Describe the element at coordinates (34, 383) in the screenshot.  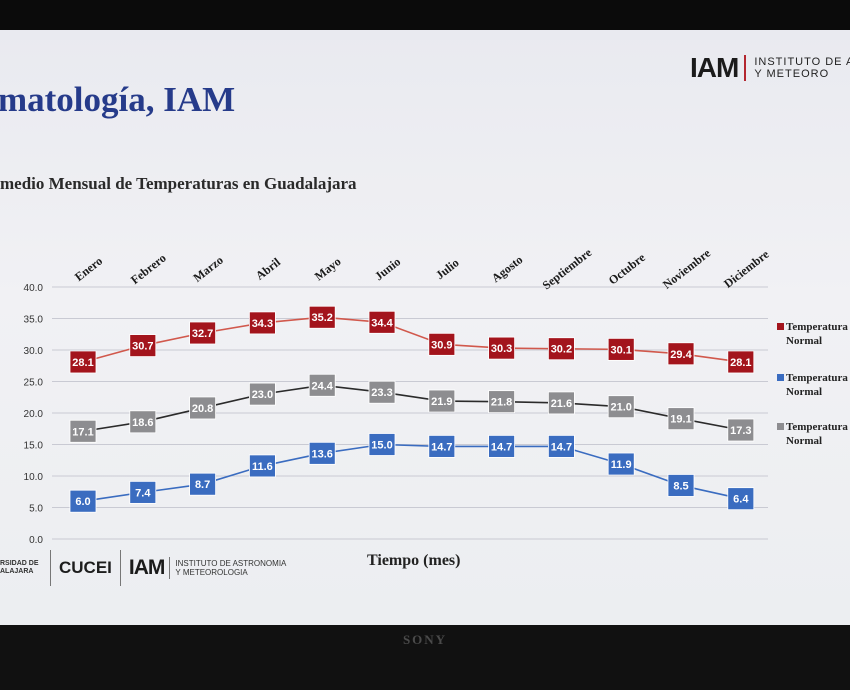
I see `y-tick-label: 25.0` at that location.